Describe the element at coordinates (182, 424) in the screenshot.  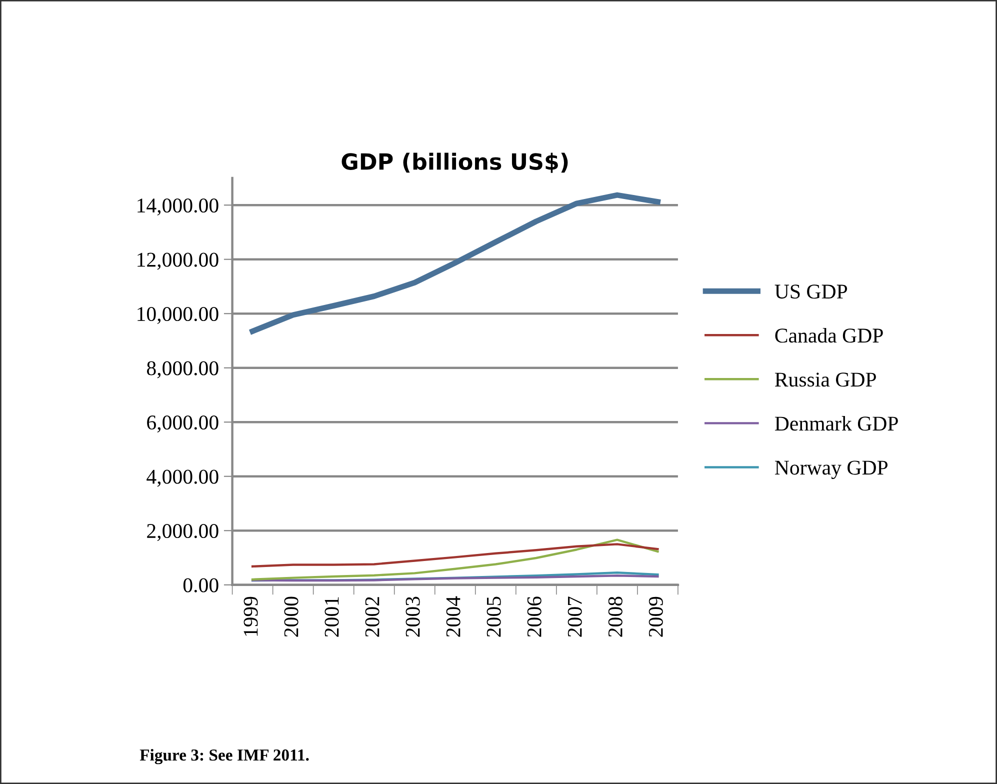
I see `y-tick-label: 6,000.00` at that location.